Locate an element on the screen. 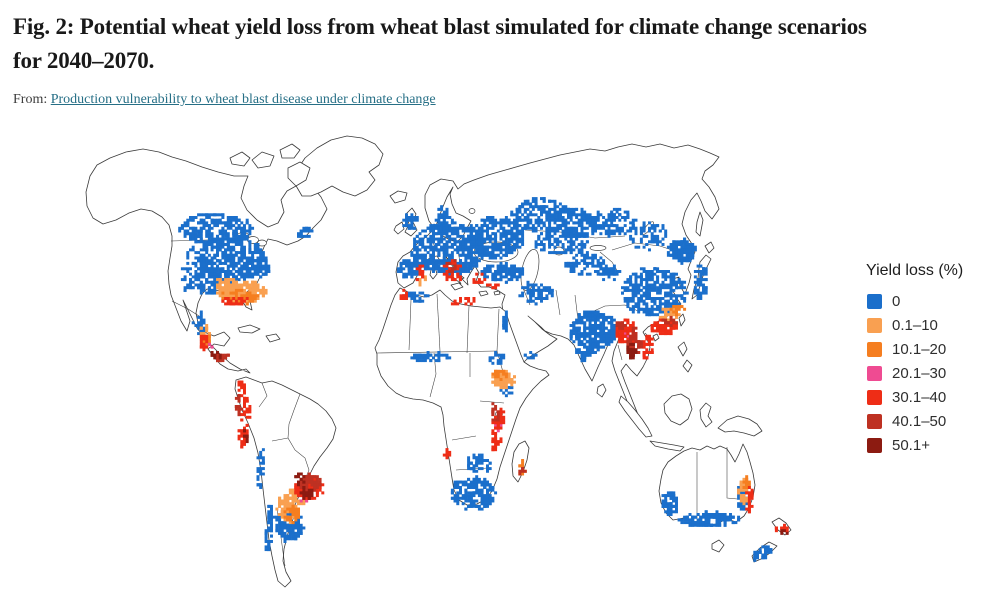 The height and width of the screenshot is (606, 984). dot-cluster-sahel-mali is located at coordinates (431, 357).